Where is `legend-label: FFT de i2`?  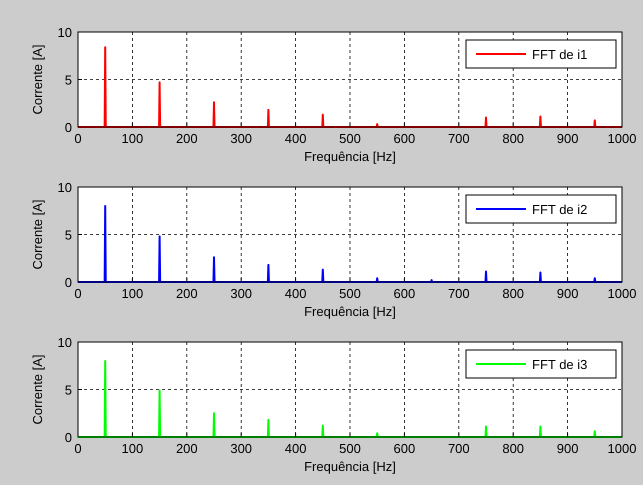
legend-label: FFT de i2 is located at coordinates (560, 209).